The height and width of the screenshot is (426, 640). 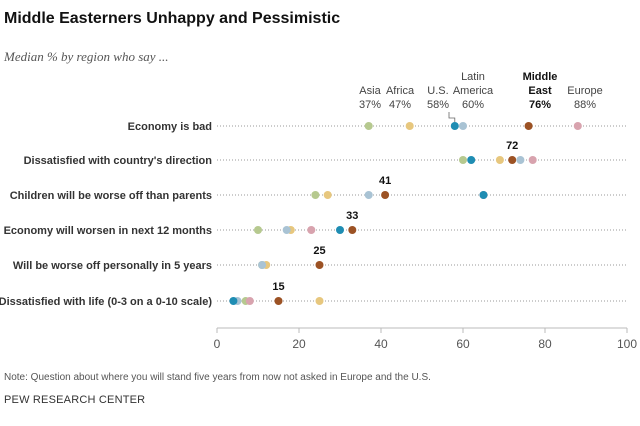 What do you see at coordinates (452, 117) in the screenshot?
I see `legend-leader-line` at bounding box center [452, 117].